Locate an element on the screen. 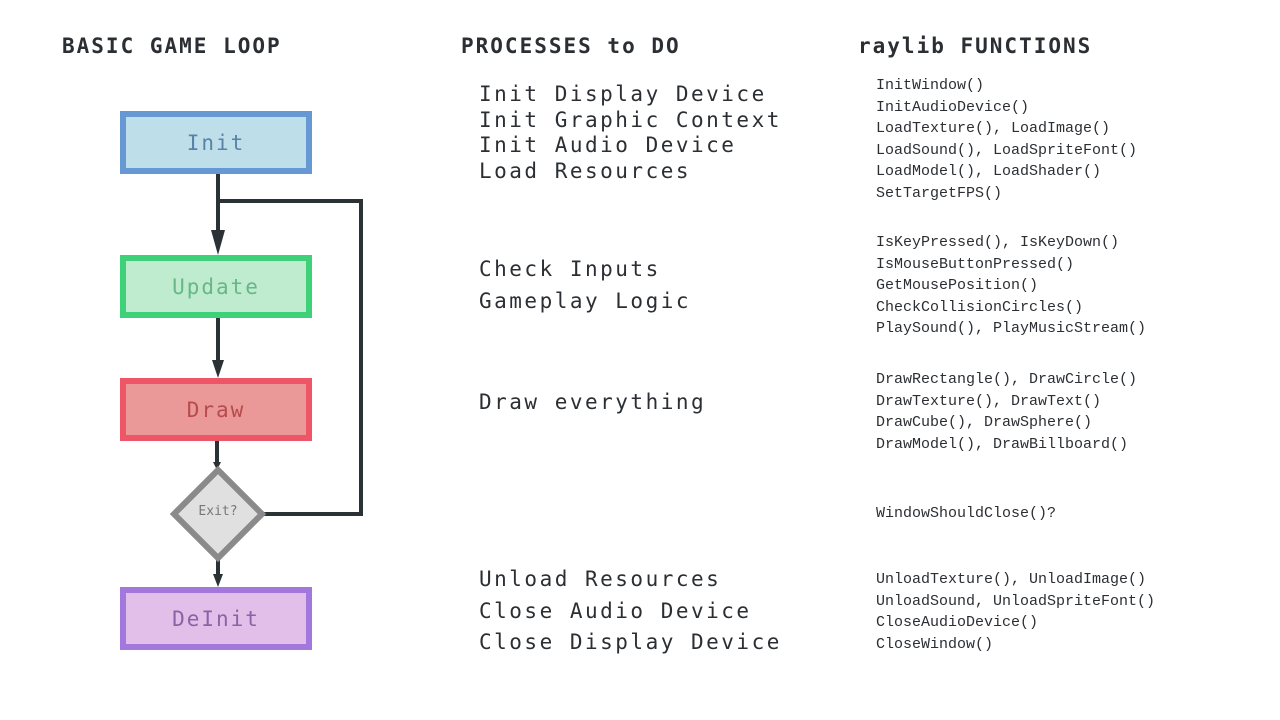  process-item: Draw everything is located at coordinates (593, 402).